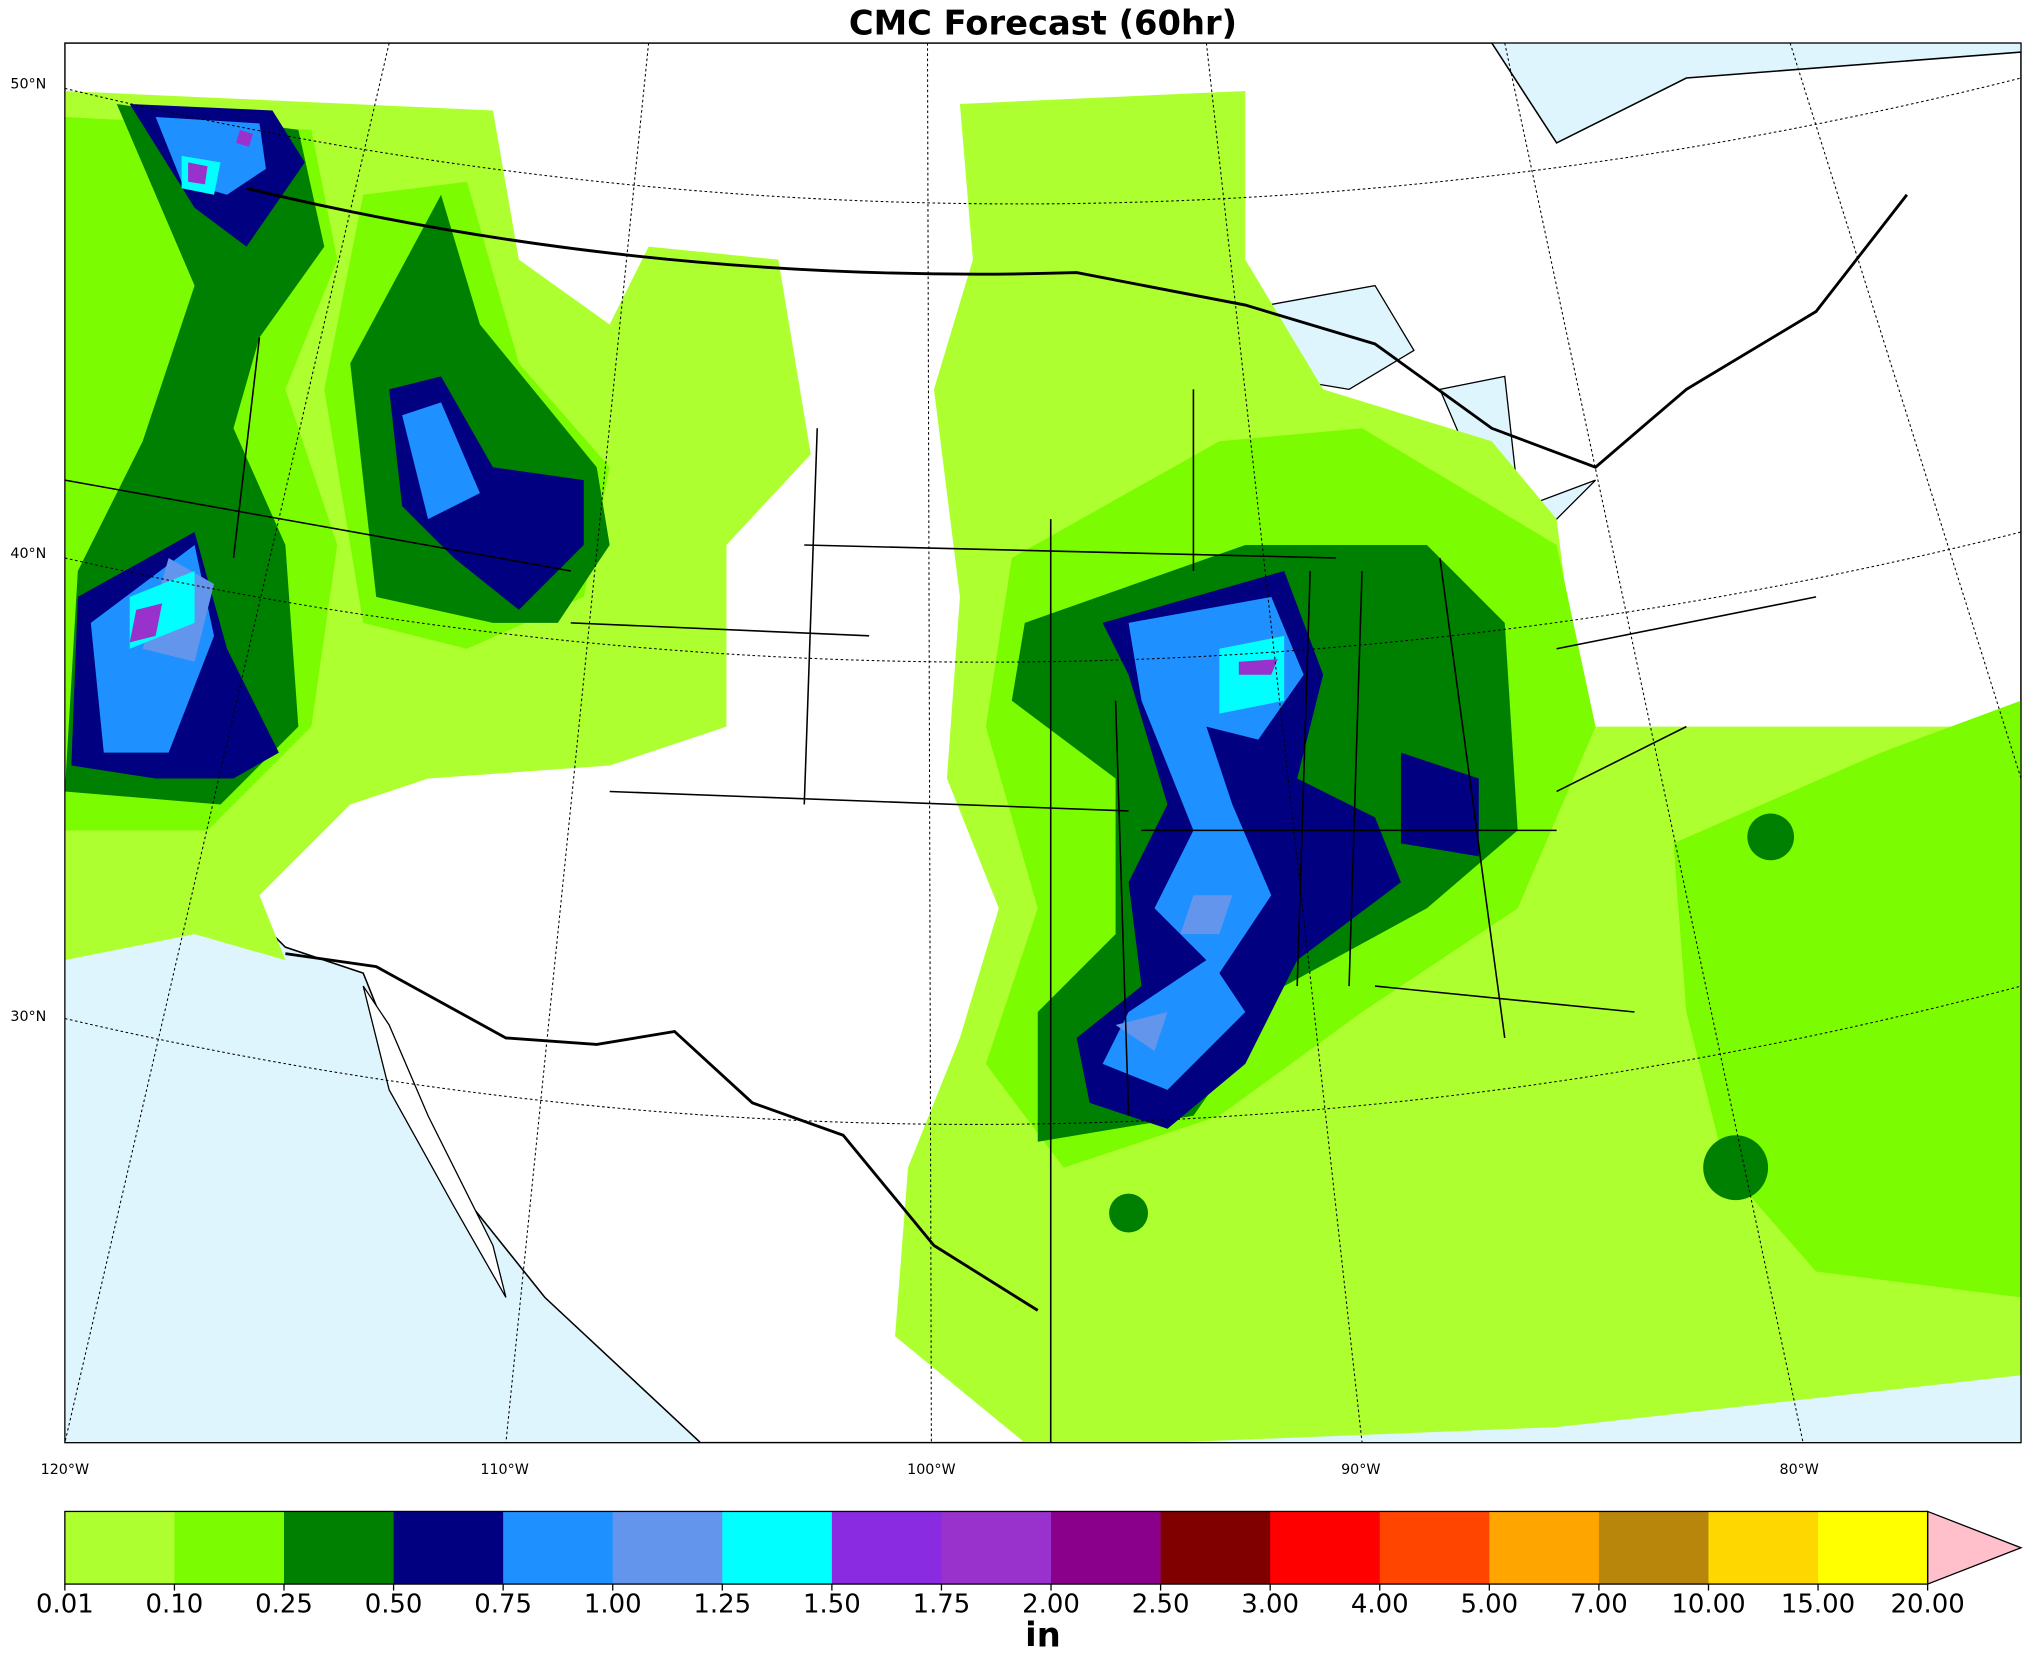 This screenshot has width=2034, height=1666. Describe the element at coordinates (1043, 22) in the screenshot. I see `map-title: CMC Forecast (60hr)` at that location.